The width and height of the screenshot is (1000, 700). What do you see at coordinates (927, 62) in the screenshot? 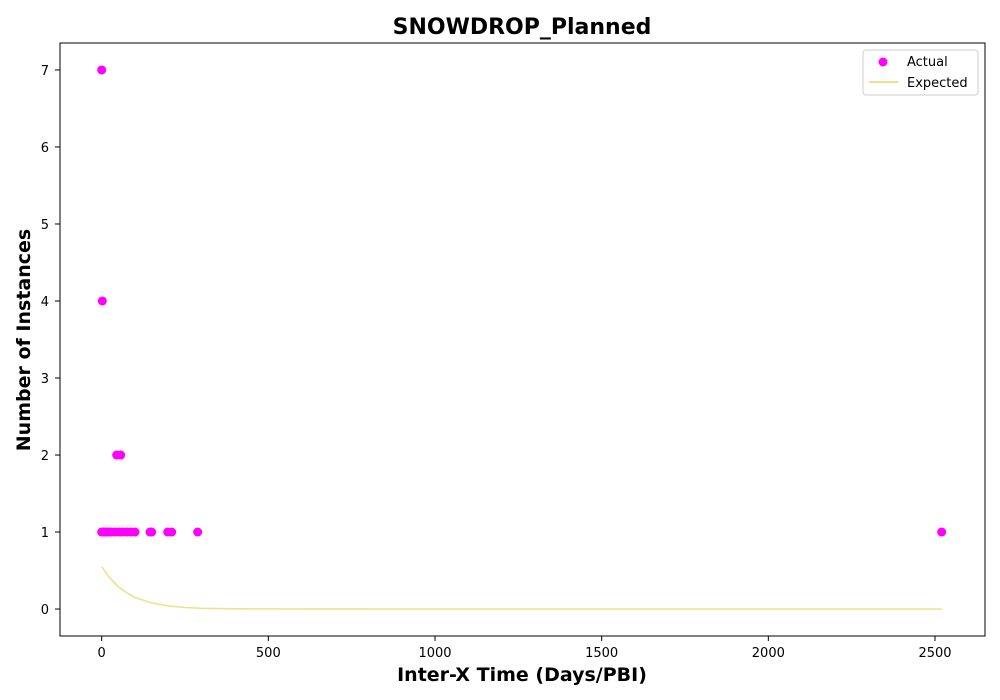
I see `legend-label-actual: Actual` at bounding box center [927, 62].